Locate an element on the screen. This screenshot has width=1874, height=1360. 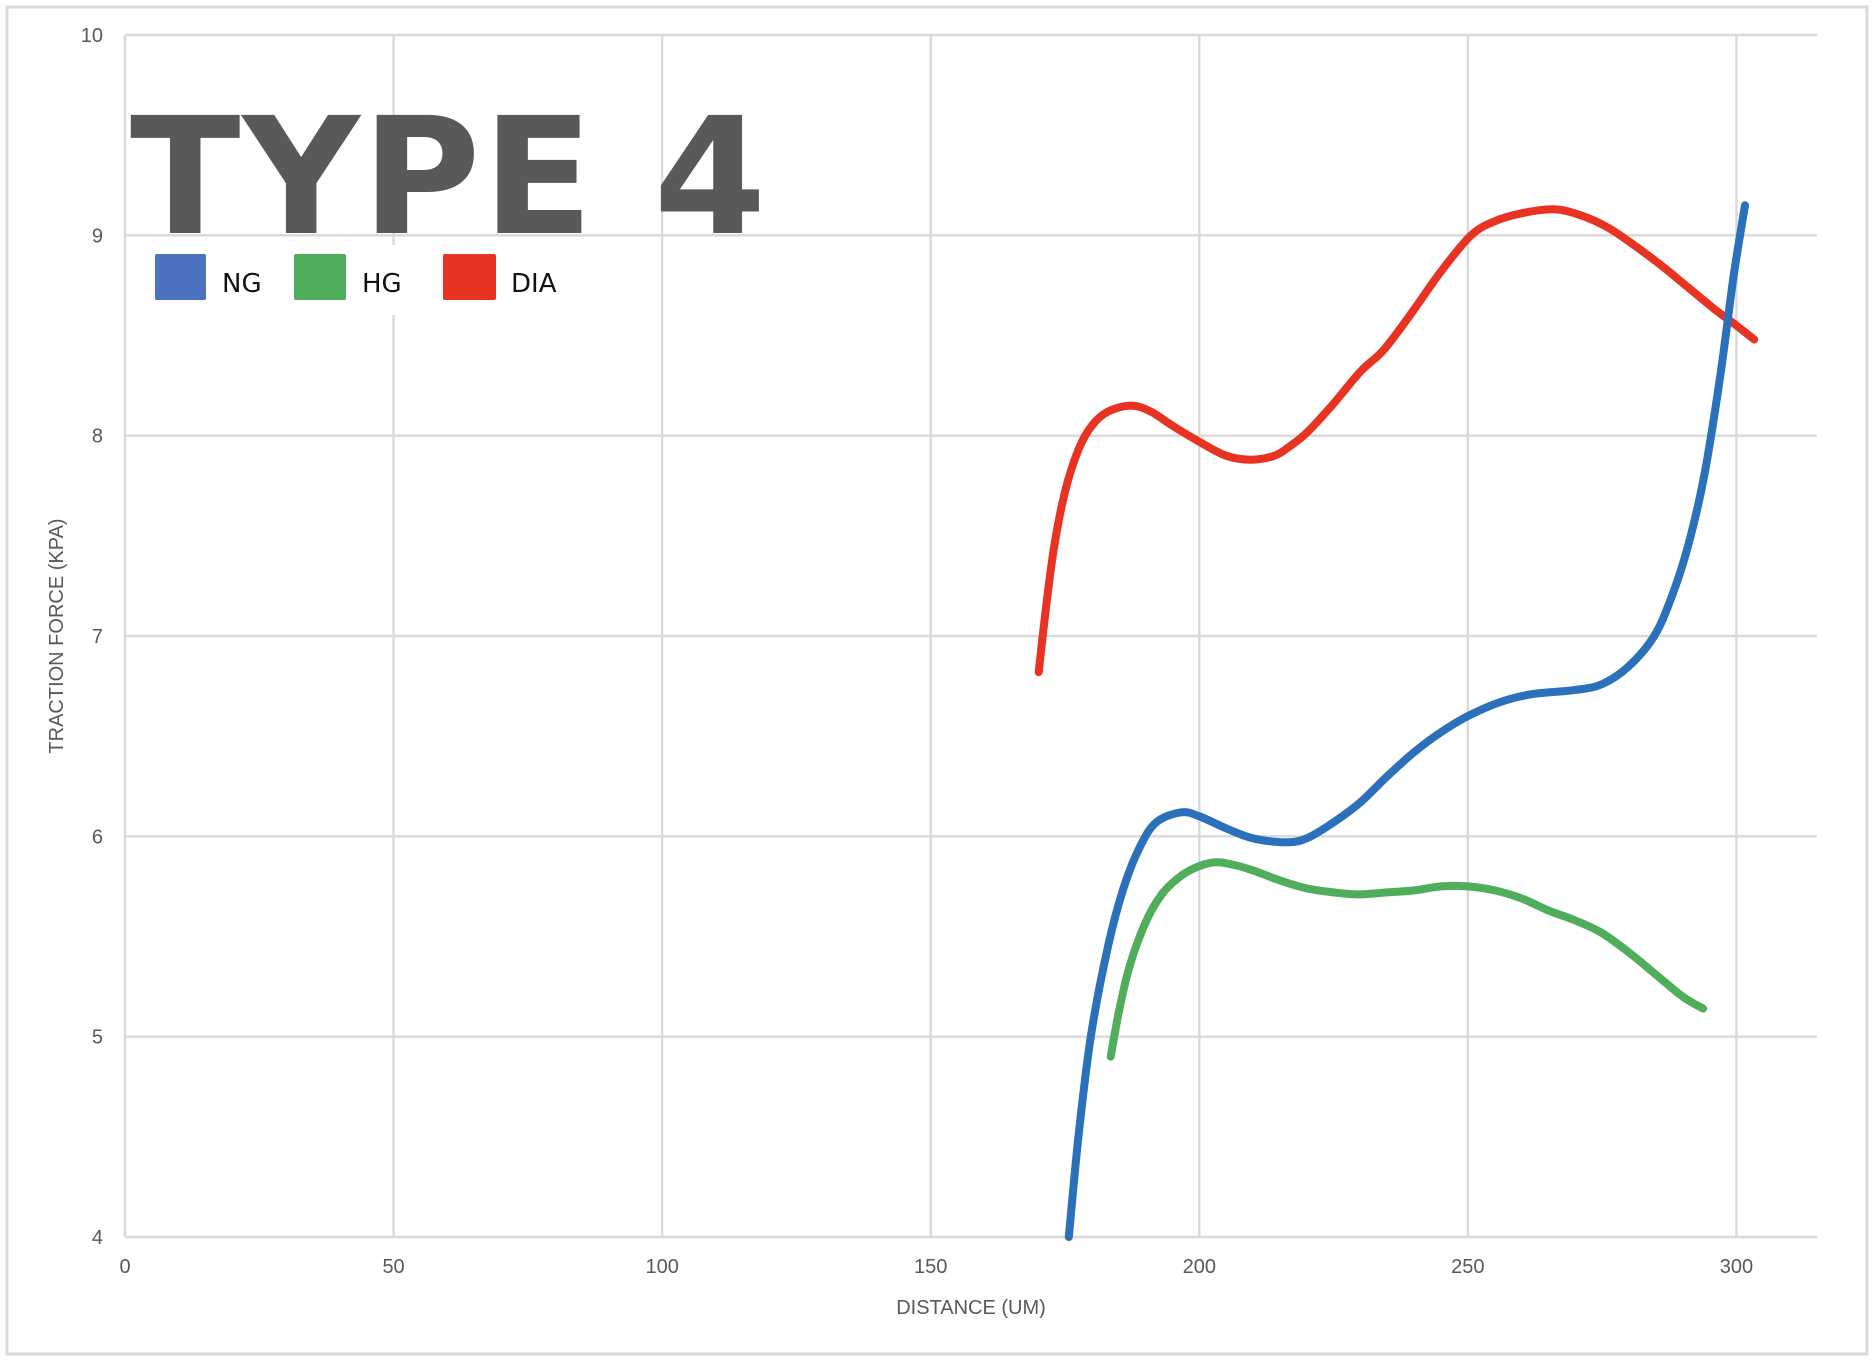
x-tick-label: 100 is located at coordinates (661, 1267).